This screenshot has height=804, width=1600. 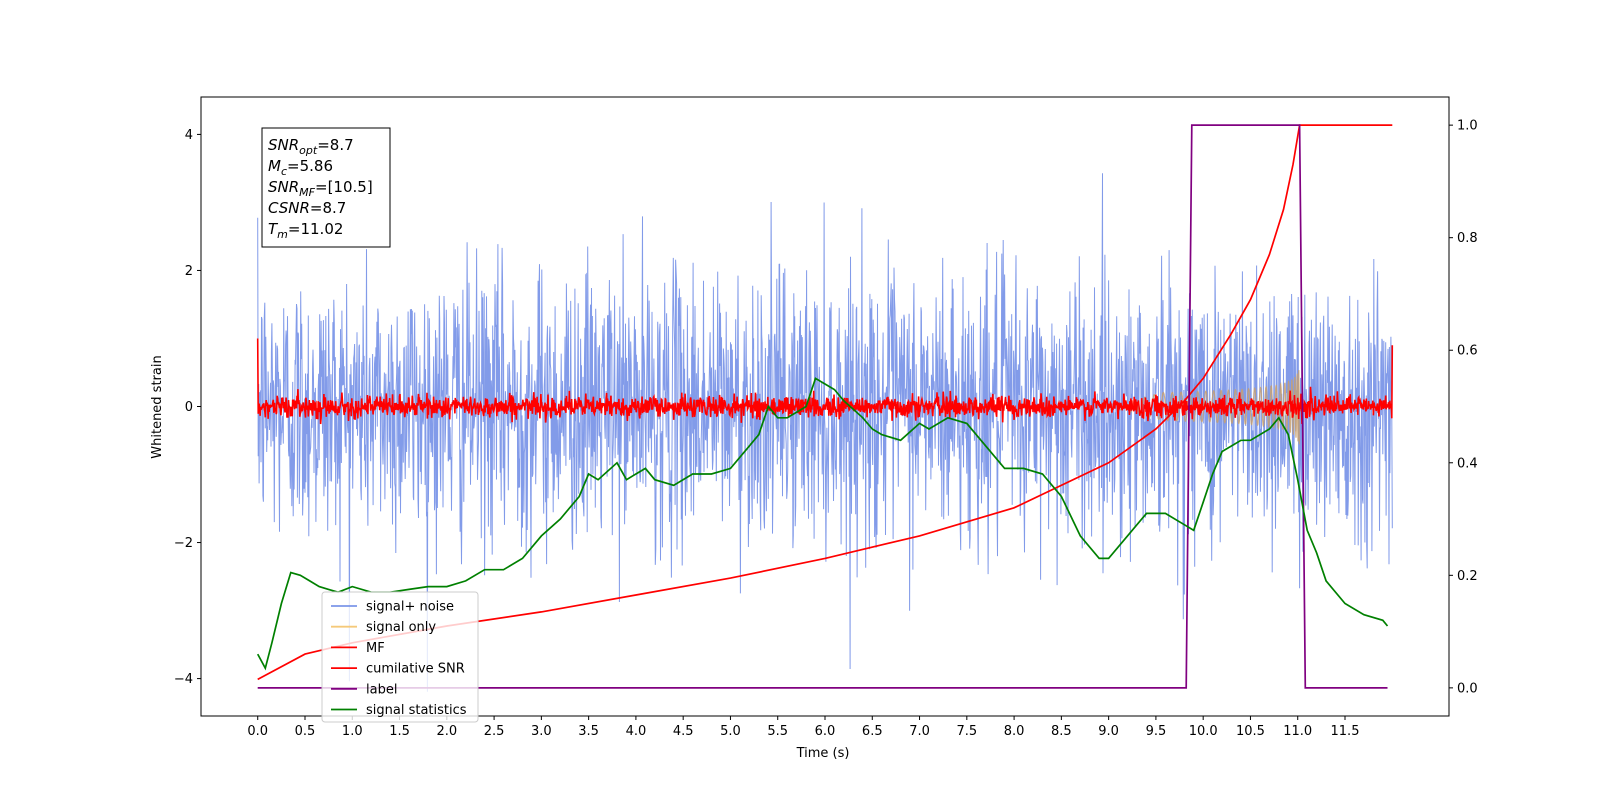 I want to click on y-tick-label: 2, so click(x=189, y=271).